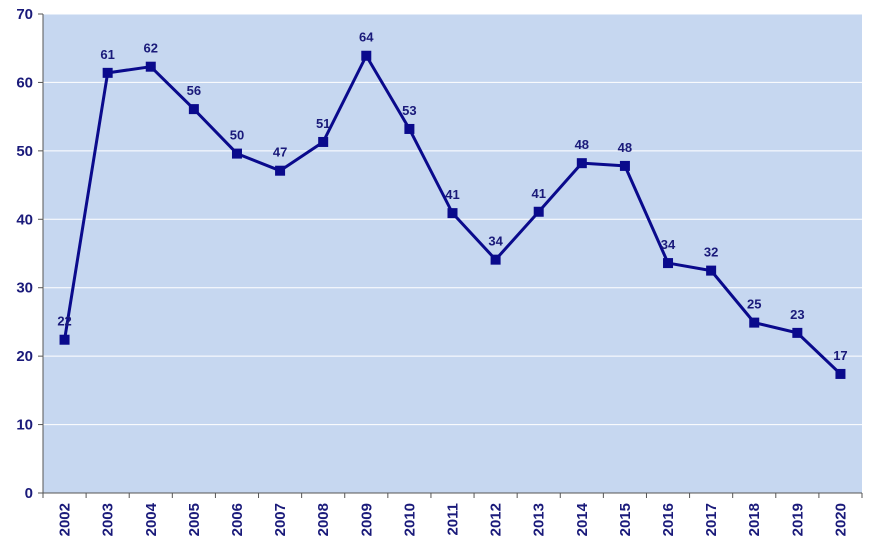  Describe the element at coordinates (840, 519) in the screenshot. I see `x-tick-label: 2020` at that location.